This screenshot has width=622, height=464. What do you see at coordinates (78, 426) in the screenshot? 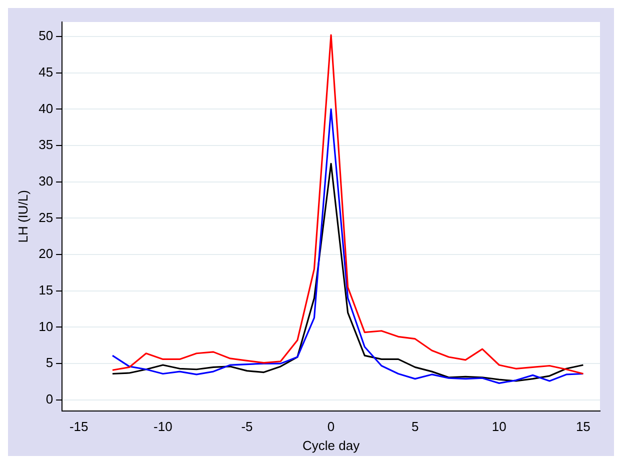
I see `x-tick-label: -15` at bounding box center [78, 426].